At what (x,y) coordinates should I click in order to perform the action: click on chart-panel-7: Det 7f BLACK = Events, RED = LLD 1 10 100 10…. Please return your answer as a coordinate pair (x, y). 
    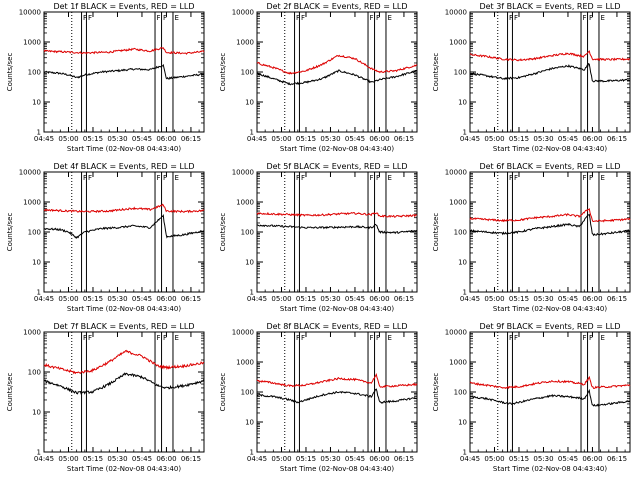
    Looking at the image, I should click on (105, 397).